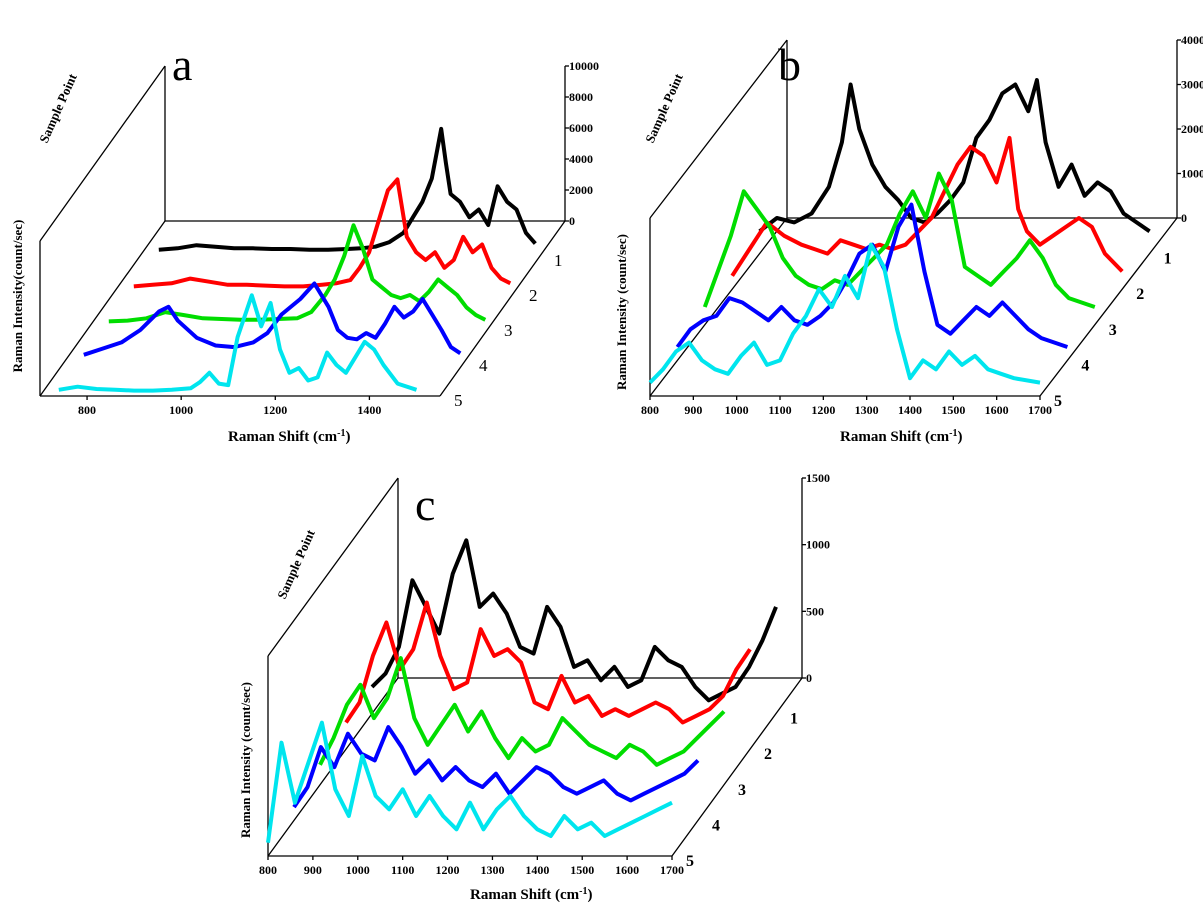 The image size is (1203, 905). Describe the element at coordinates (581, 97) in the screenshot. I see `z-tick-label: 8000` at that location.